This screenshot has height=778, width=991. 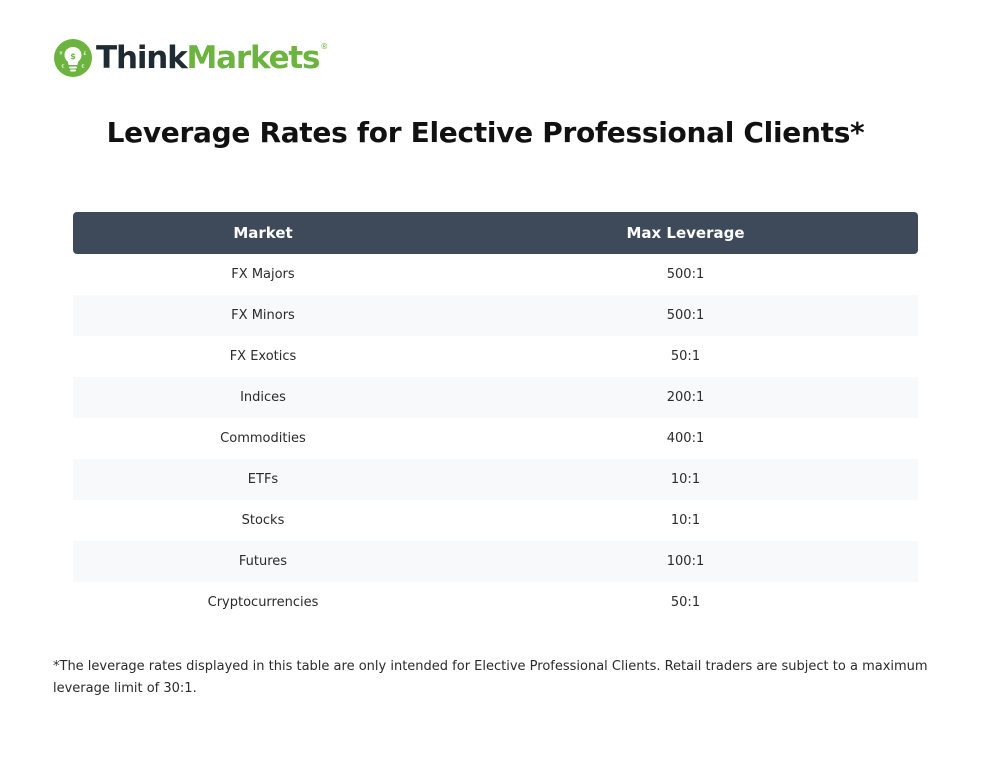 What do you see at coordinates (263, 479) in the screenshot?
I see `market-cell: ETFs` at bounding box center [263, 479].